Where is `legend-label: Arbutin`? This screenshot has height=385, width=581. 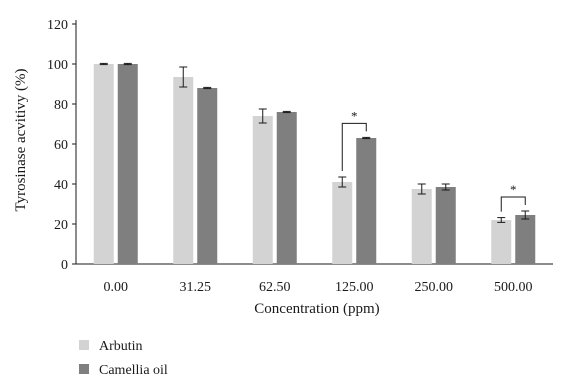
legend-label: Arbutin is located at coordinates (121, 346).